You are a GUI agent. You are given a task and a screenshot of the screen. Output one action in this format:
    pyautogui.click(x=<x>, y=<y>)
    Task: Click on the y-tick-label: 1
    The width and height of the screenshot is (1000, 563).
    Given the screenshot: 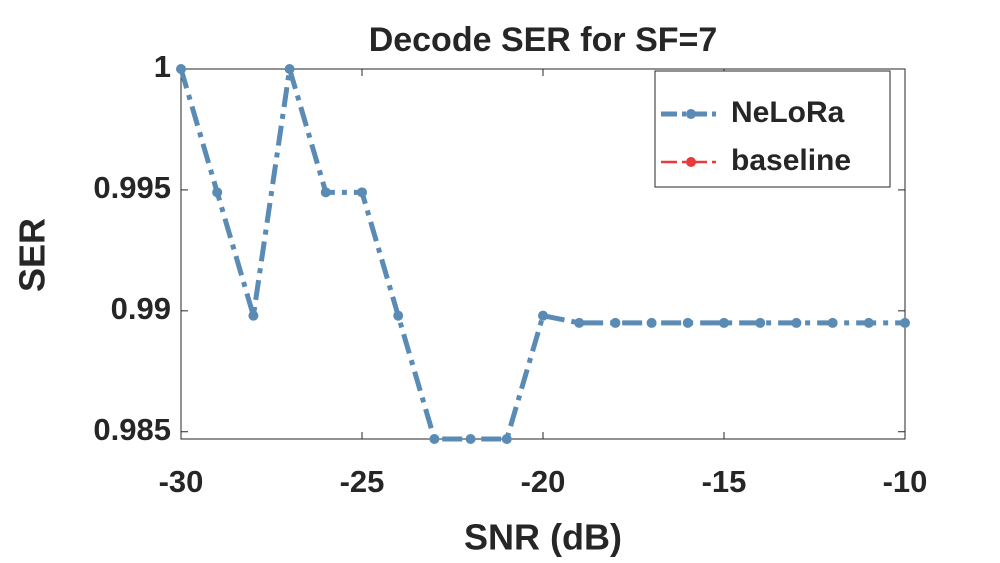 What is the action you would take?
    pyautogui.click(x=162, y=66)
    